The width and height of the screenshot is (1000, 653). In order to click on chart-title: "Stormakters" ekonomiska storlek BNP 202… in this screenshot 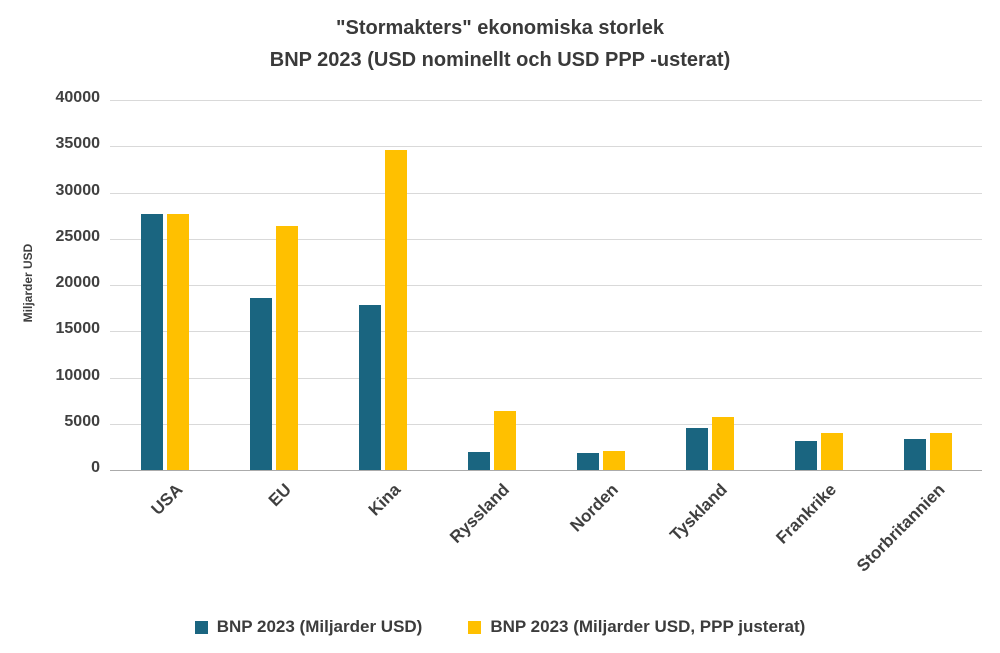, I will do `click(500, 44)`.